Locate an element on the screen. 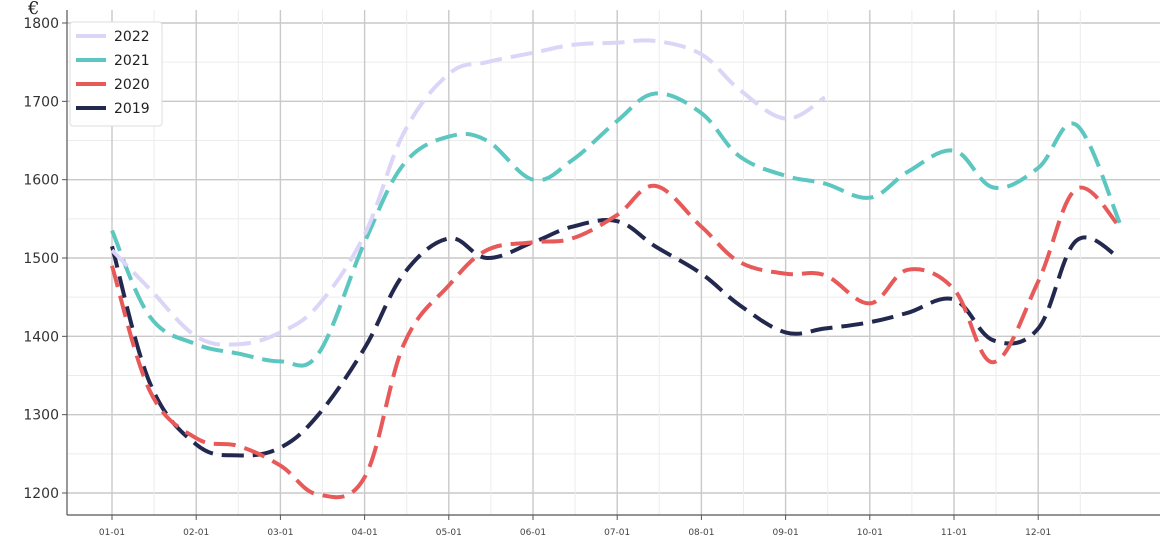 This screenshot has width=1166, height=541. y-tick-label: 1500 is located at coordinates (41, 259).